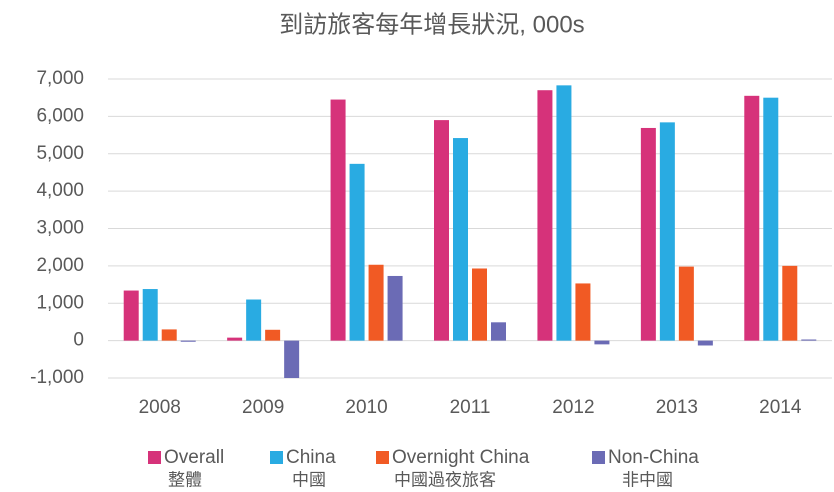  I want to click on x-tick-label: 2014, so click(780, 407).